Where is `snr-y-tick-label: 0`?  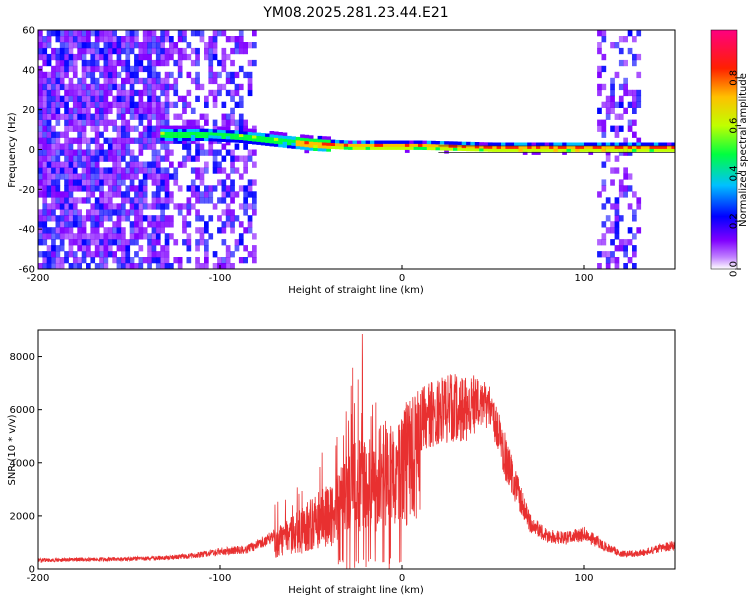 snr-y-tick-label: 0 is located at coordinates (32, 570).